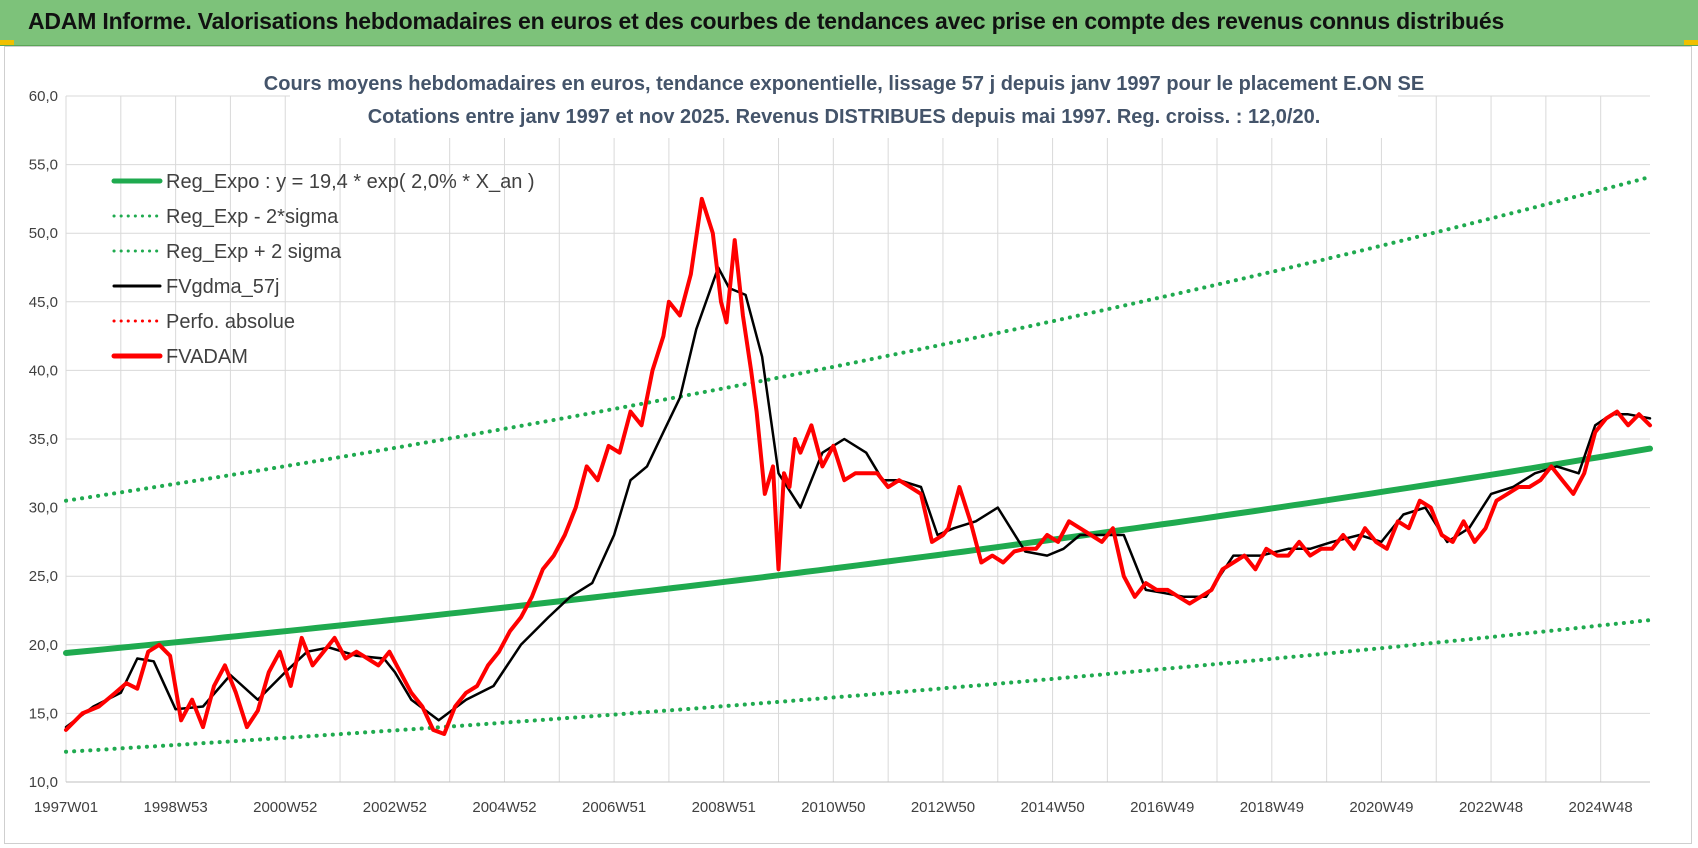 The height and width of the screenshot is (848, 1698). I want to click on x-tick-label: 2020W49, so click(1381, 807).